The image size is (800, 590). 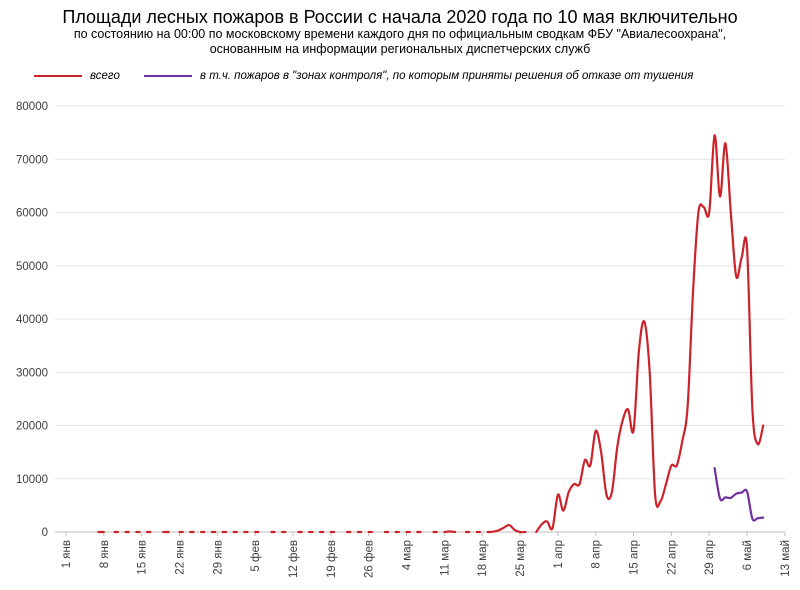 I want to click on x-tick-label: 22 апр, so click(x=672, y=557).